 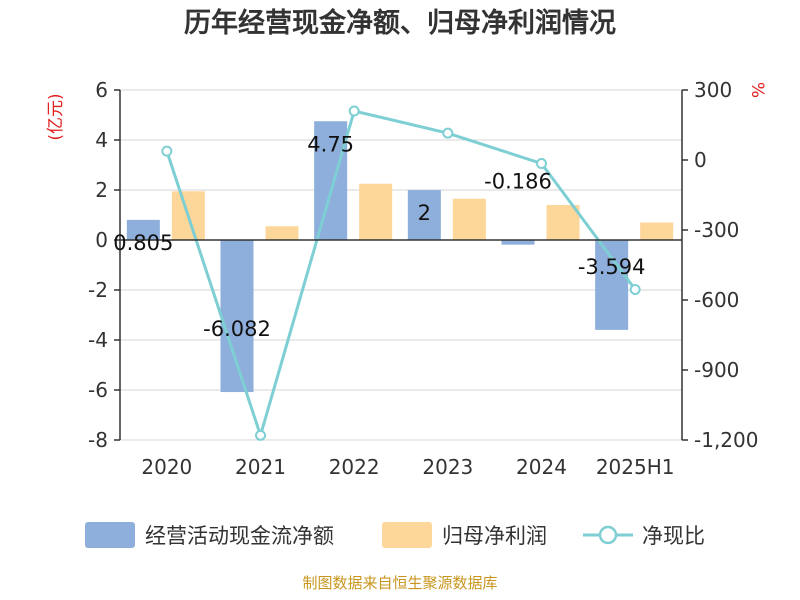 I want to click on legend-marker-ratio, so click(x=608, y=535).